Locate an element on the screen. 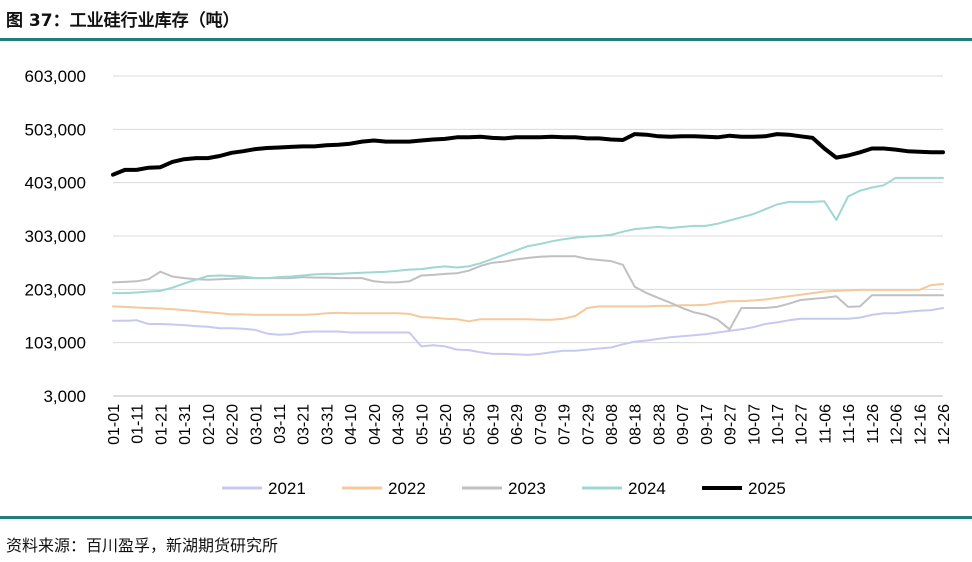  x-tick-label: 09-07 is located at coordinates (683, 424).